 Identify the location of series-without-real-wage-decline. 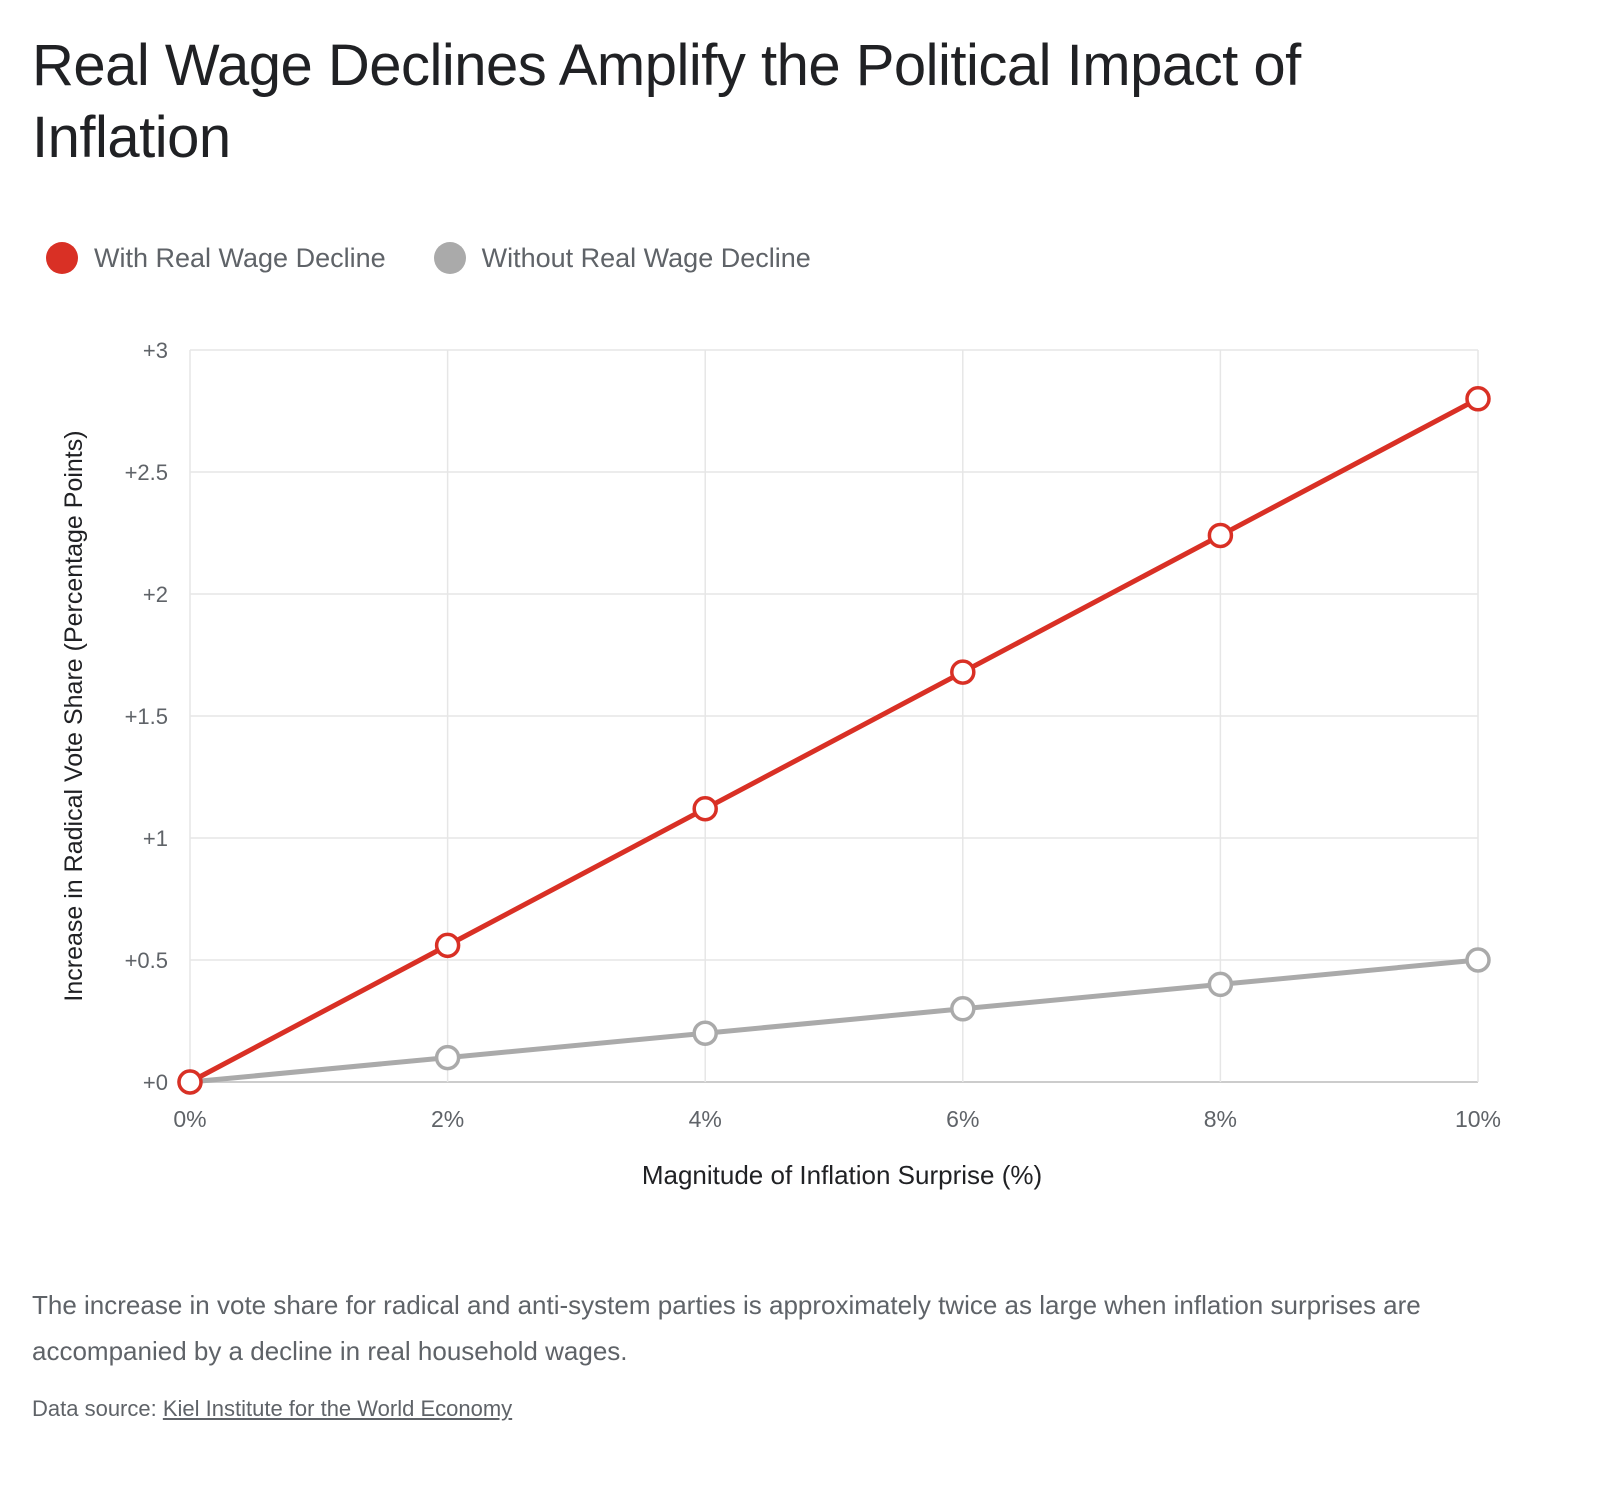
(834, 1021).